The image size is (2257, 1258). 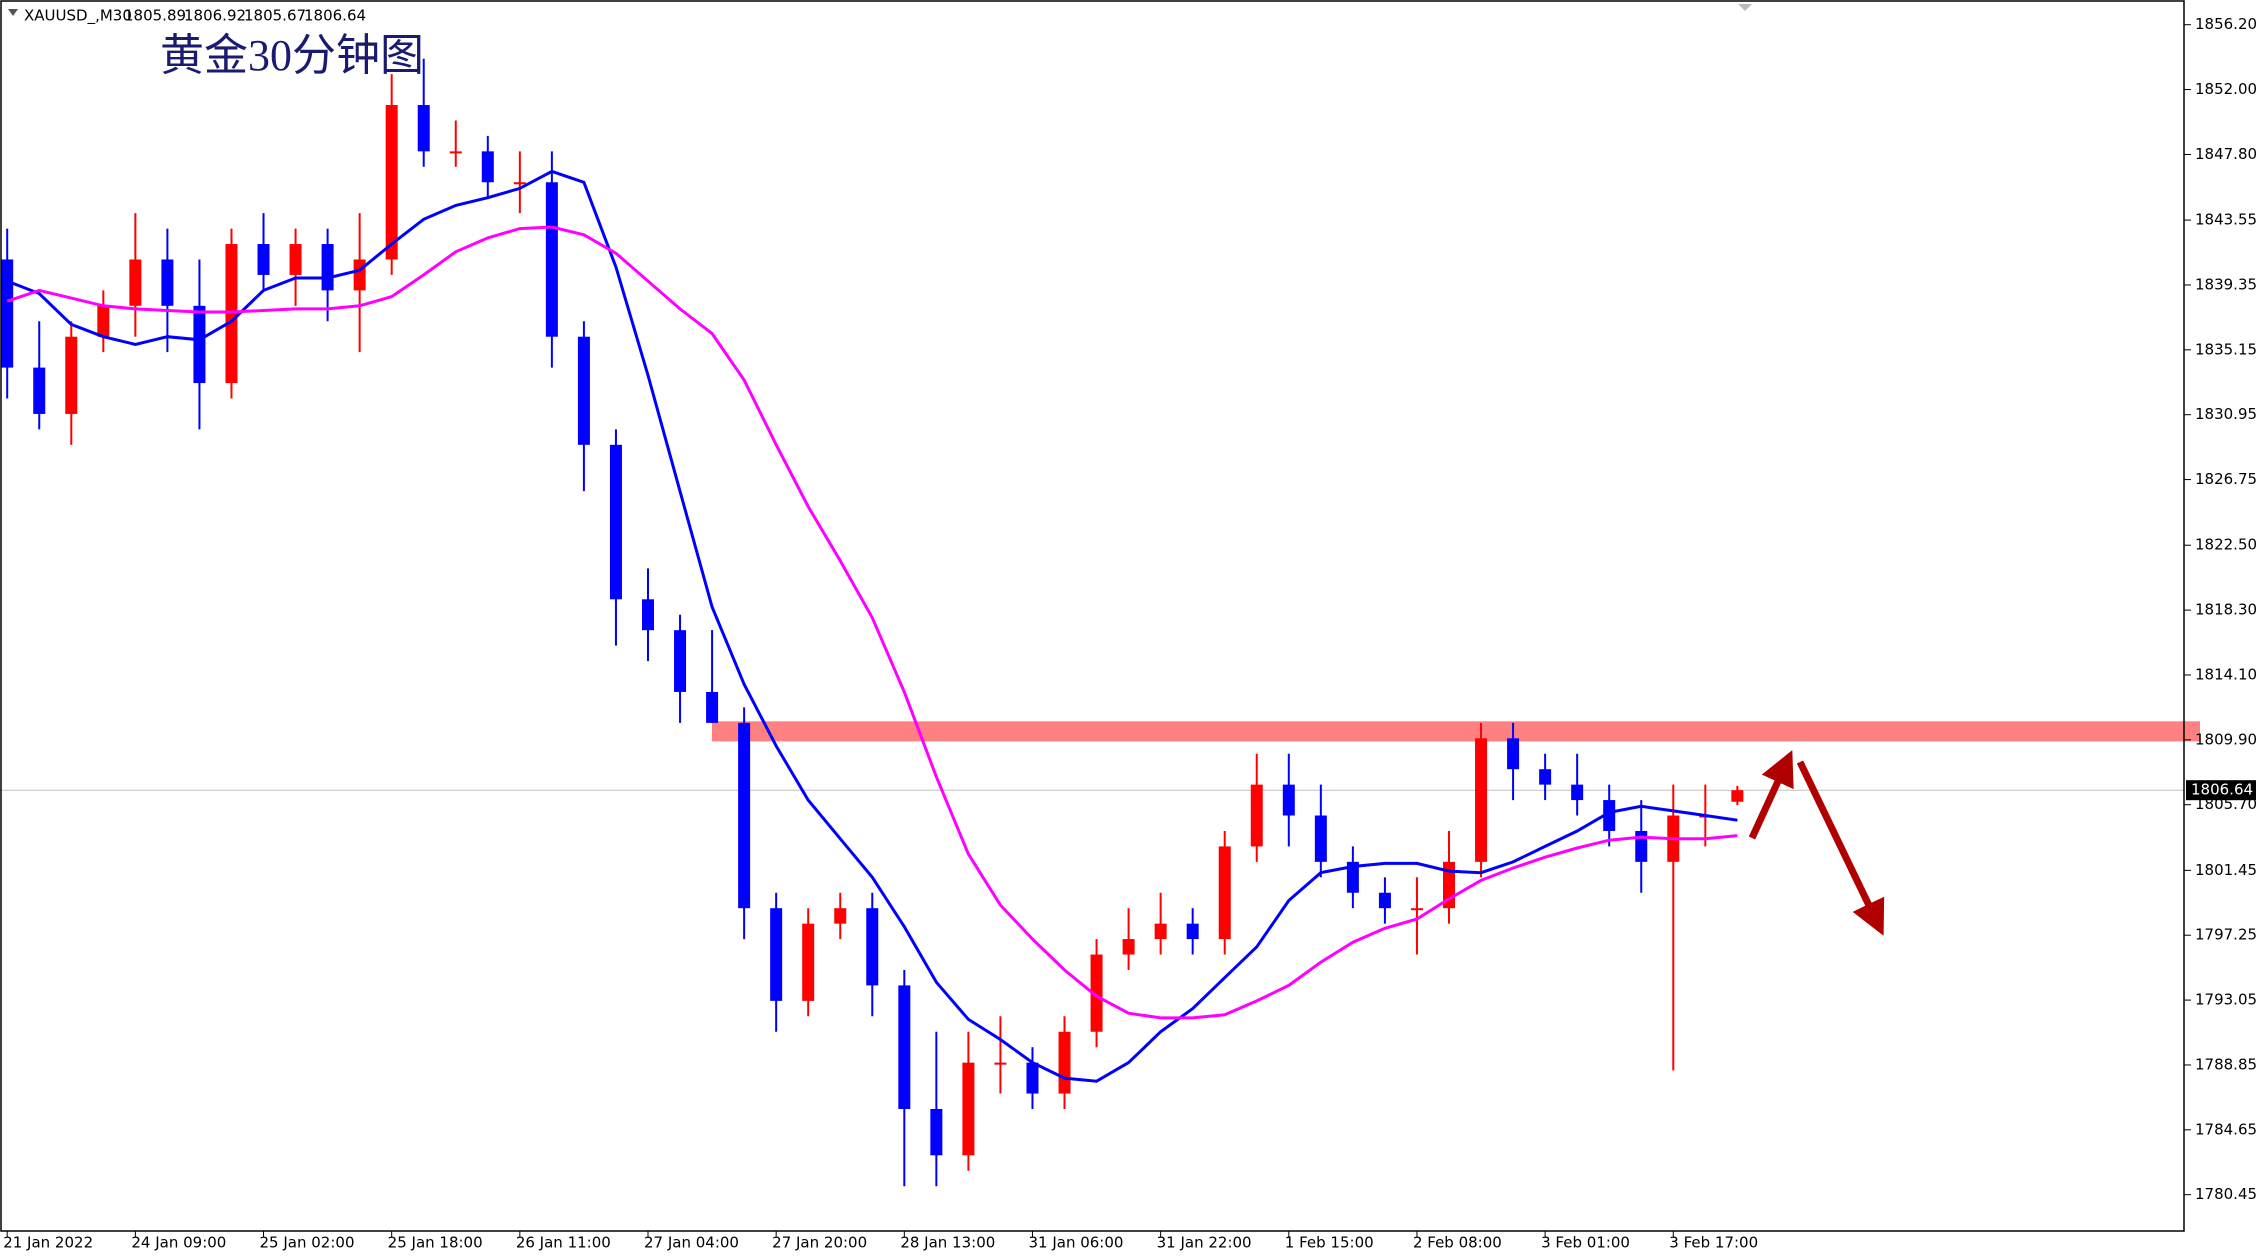 What do you see at coordinates (2226, 349) in the screenshot?
I see `y-tick-label: 1835.15` at bounding box center [2226, 349].